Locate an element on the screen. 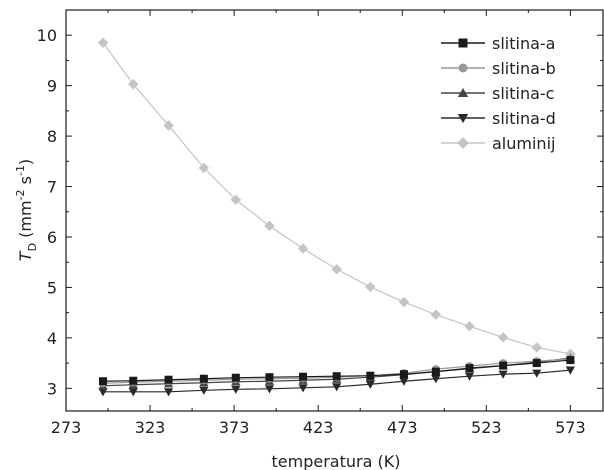 This screenshot has height=470, width=604. y-axis-label: TD (mm-2 s-1) is located at coordinates (26, 210).